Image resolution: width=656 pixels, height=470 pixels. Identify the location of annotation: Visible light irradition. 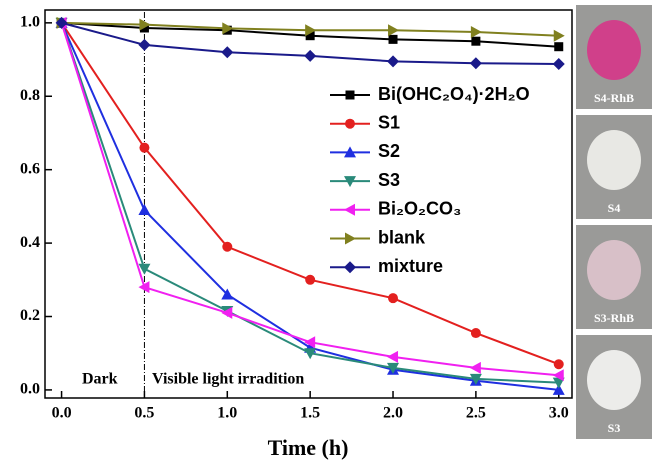
(228, 379).